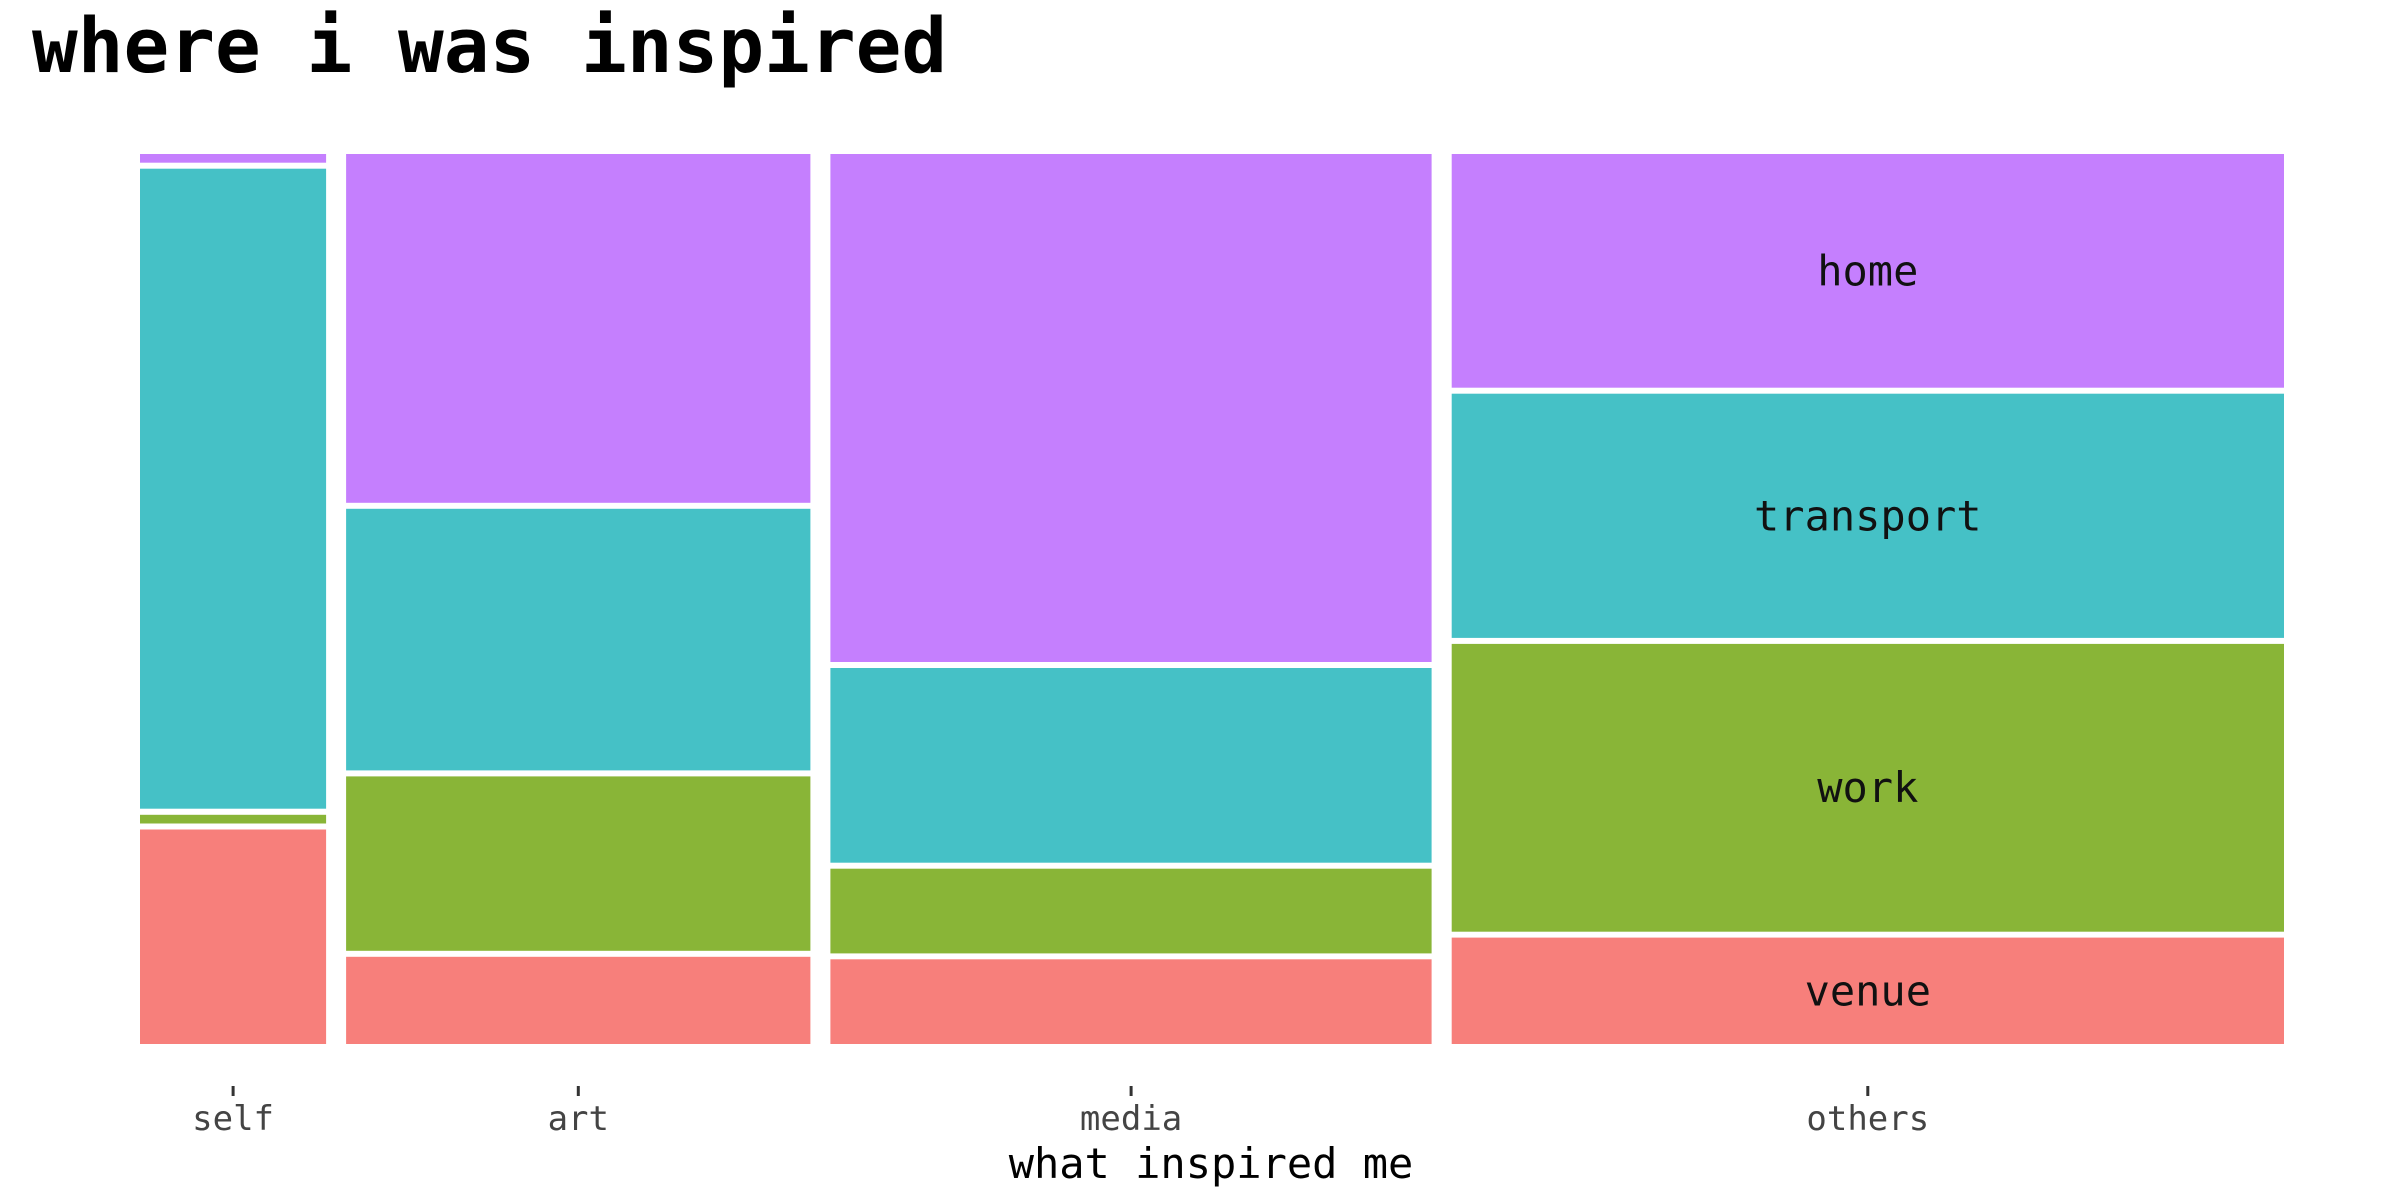  I want to click on chart-title: where i was inspired, so click(490, 45).